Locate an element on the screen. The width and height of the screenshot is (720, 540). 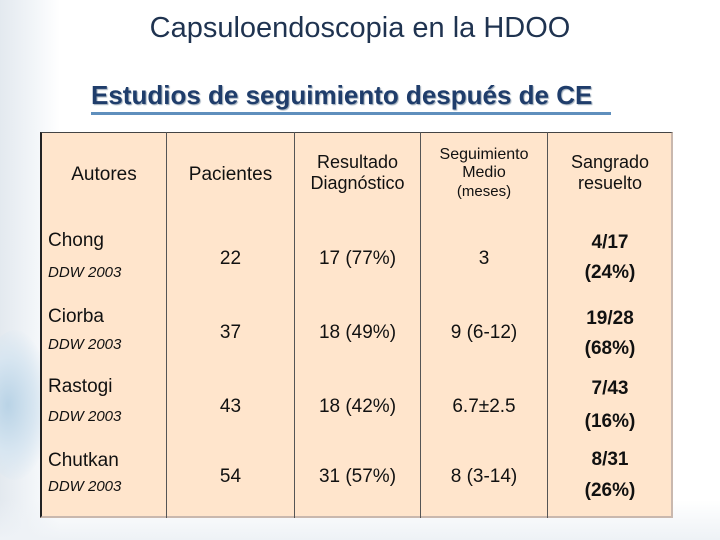
slide-subtitle: Estudios de seguimiento después de CE is located at coordinates (342, 95).